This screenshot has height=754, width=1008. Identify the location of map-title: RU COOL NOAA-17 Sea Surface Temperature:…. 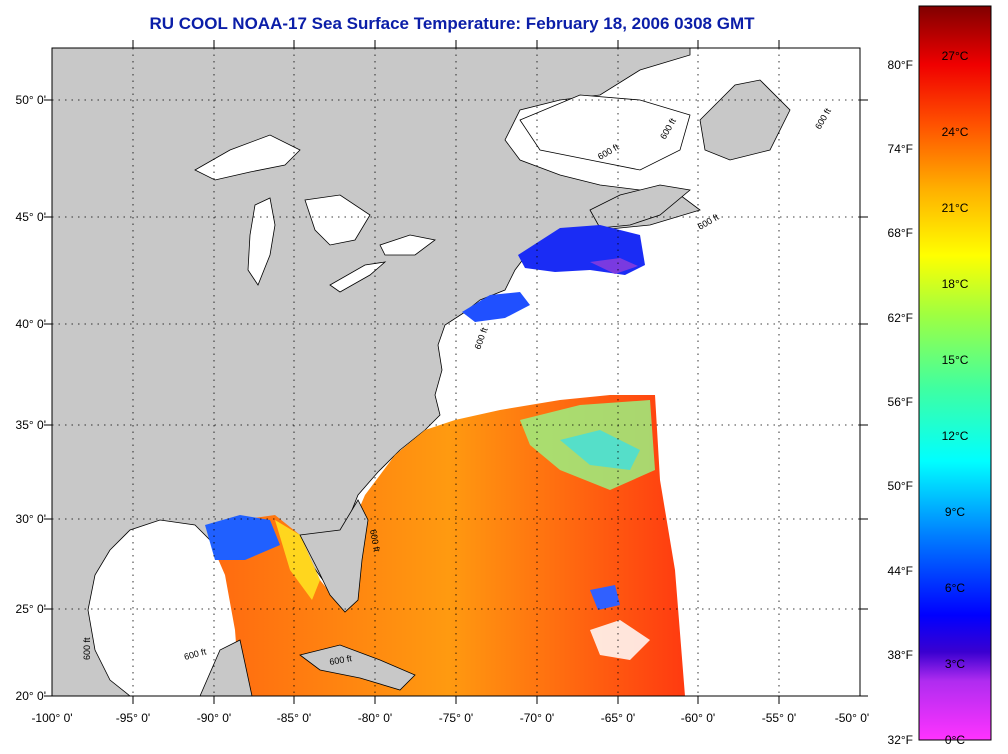
(452, 23).